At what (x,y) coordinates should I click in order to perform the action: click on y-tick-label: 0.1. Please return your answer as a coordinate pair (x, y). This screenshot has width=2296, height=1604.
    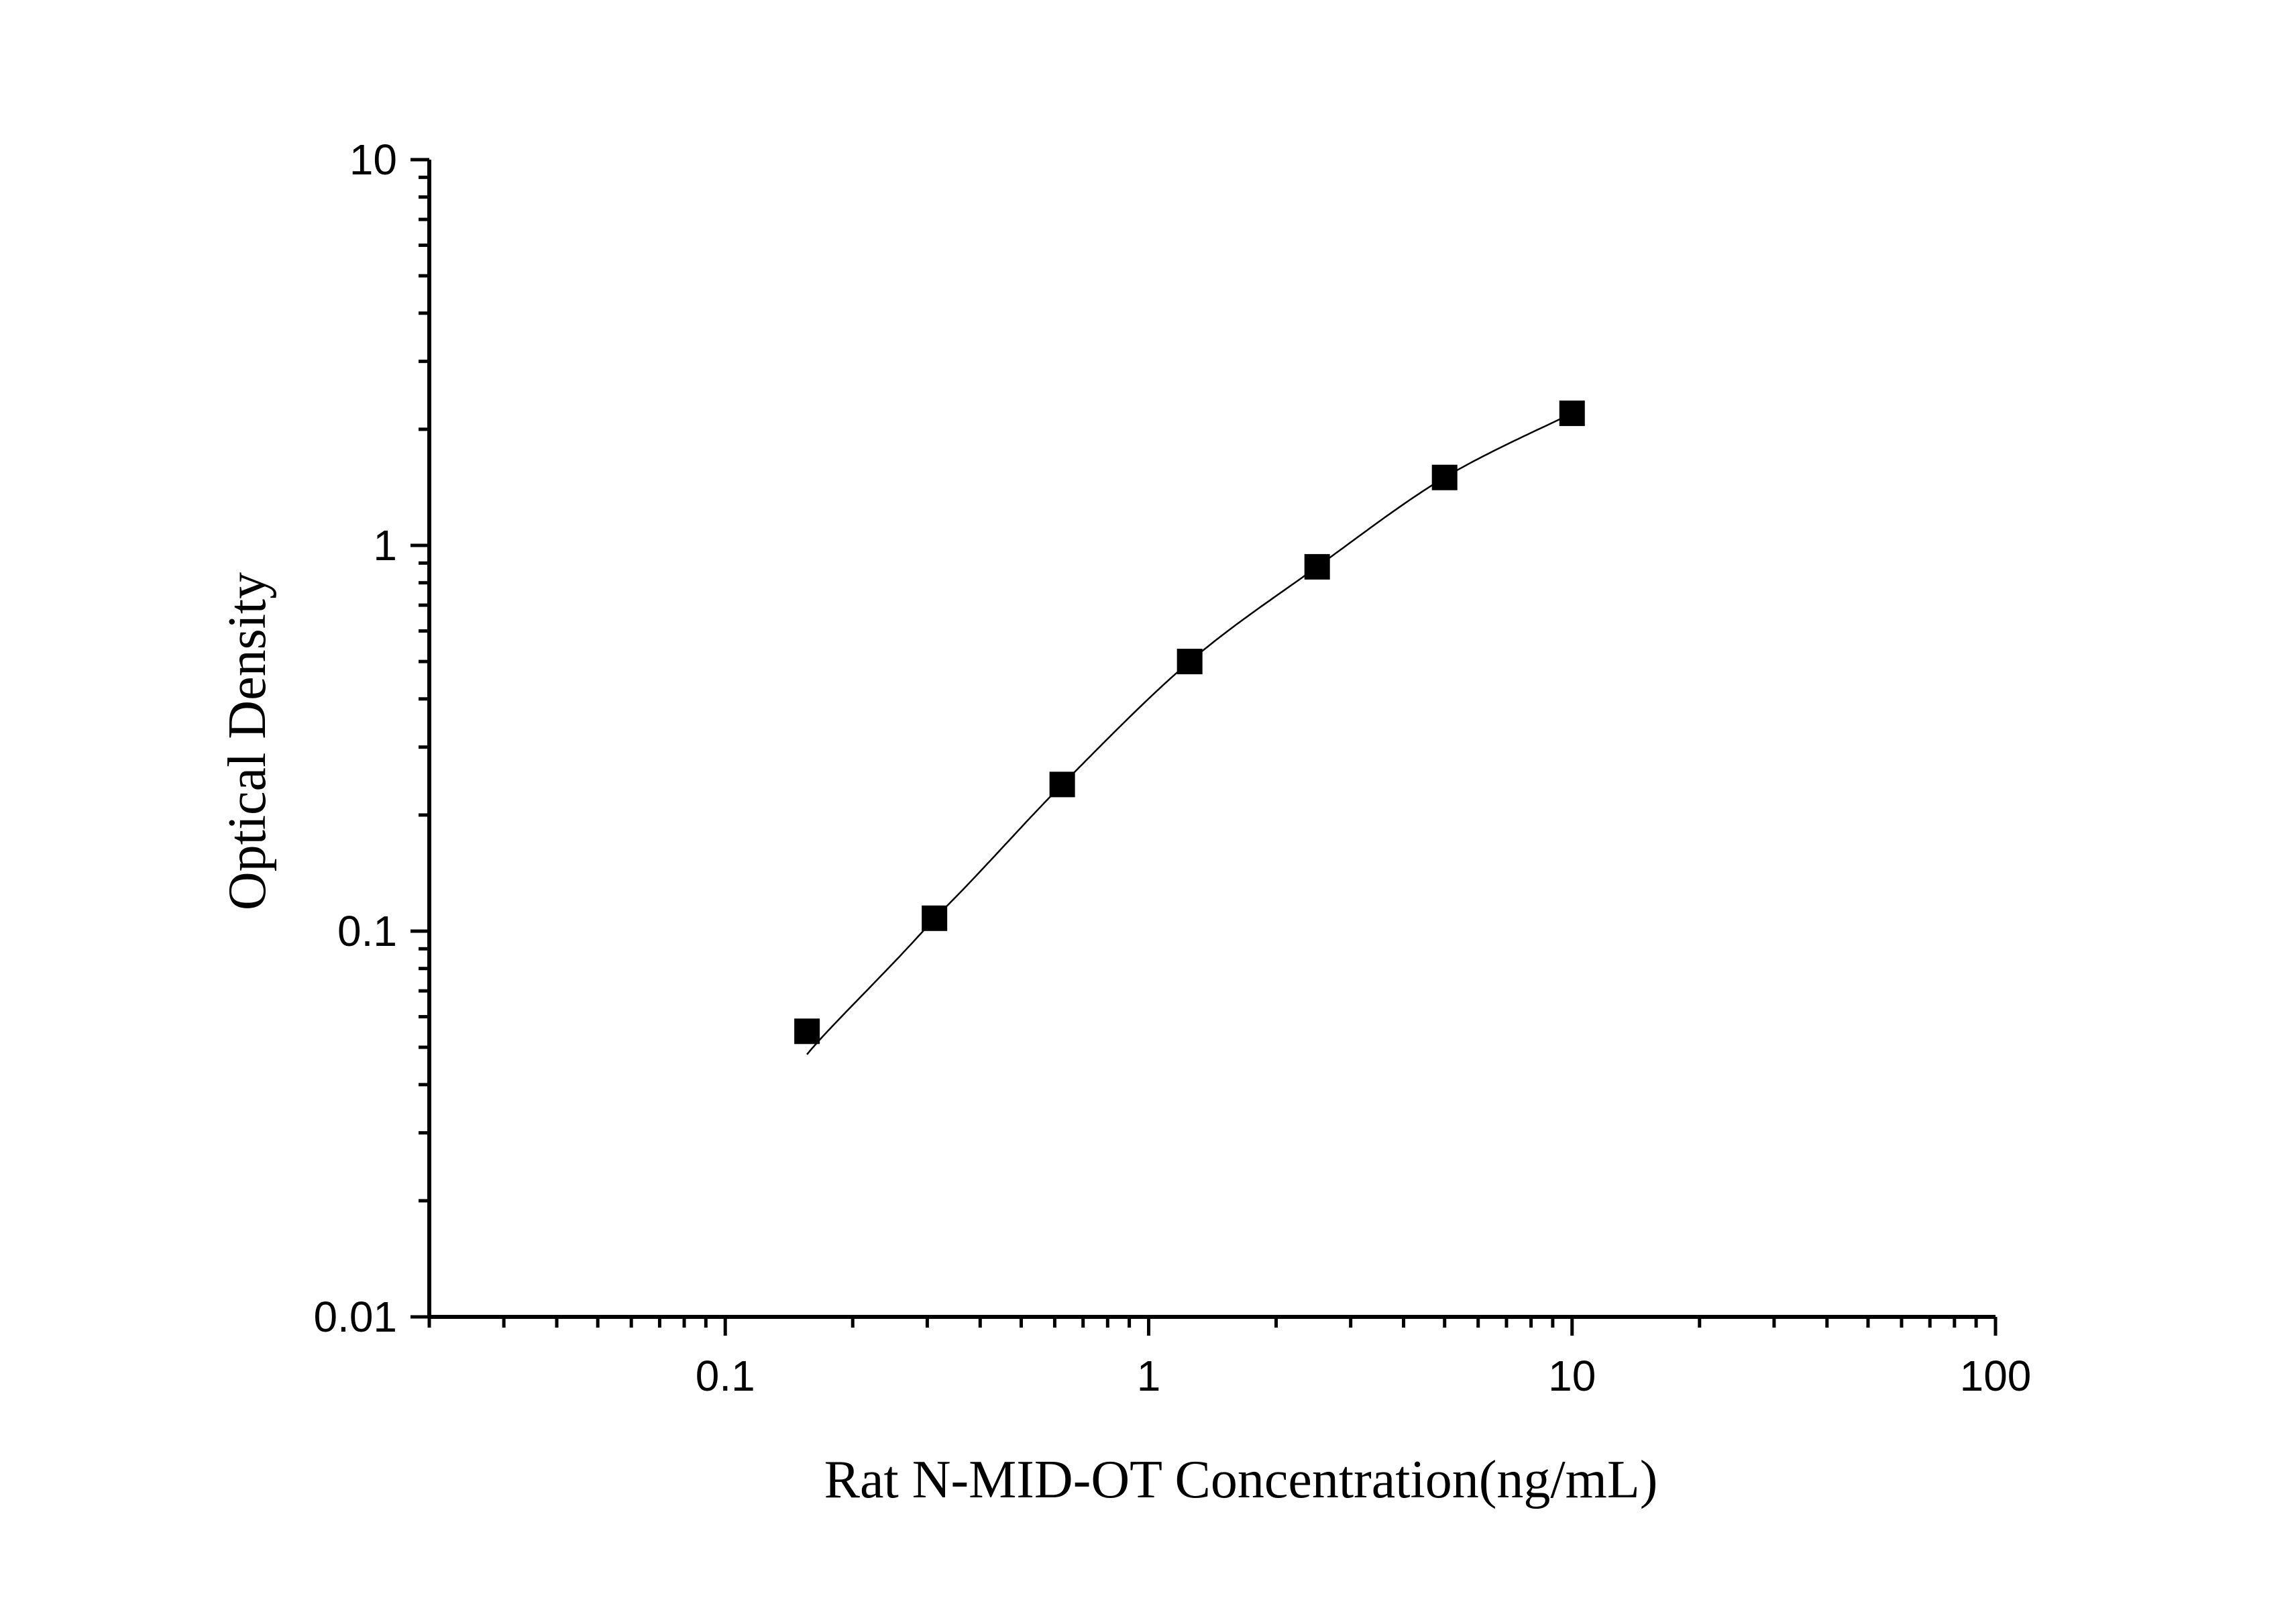
    Looking at the image, I should click on (367, 931).